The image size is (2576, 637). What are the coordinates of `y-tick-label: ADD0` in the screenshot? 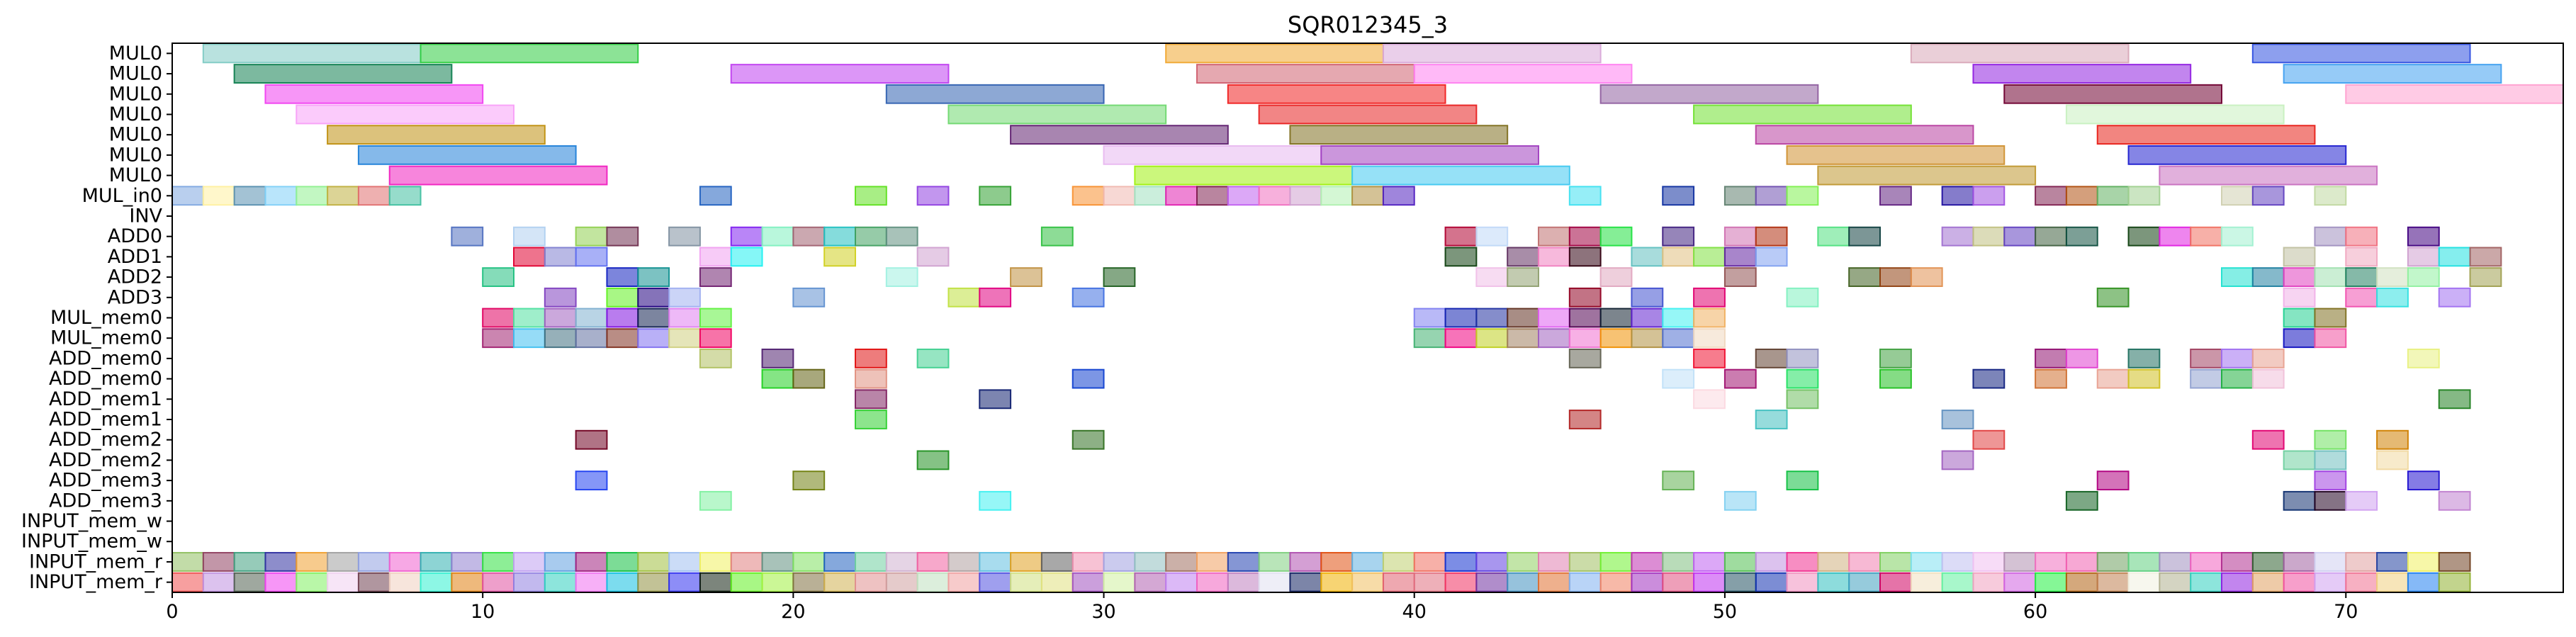 It's located at (135, 236).